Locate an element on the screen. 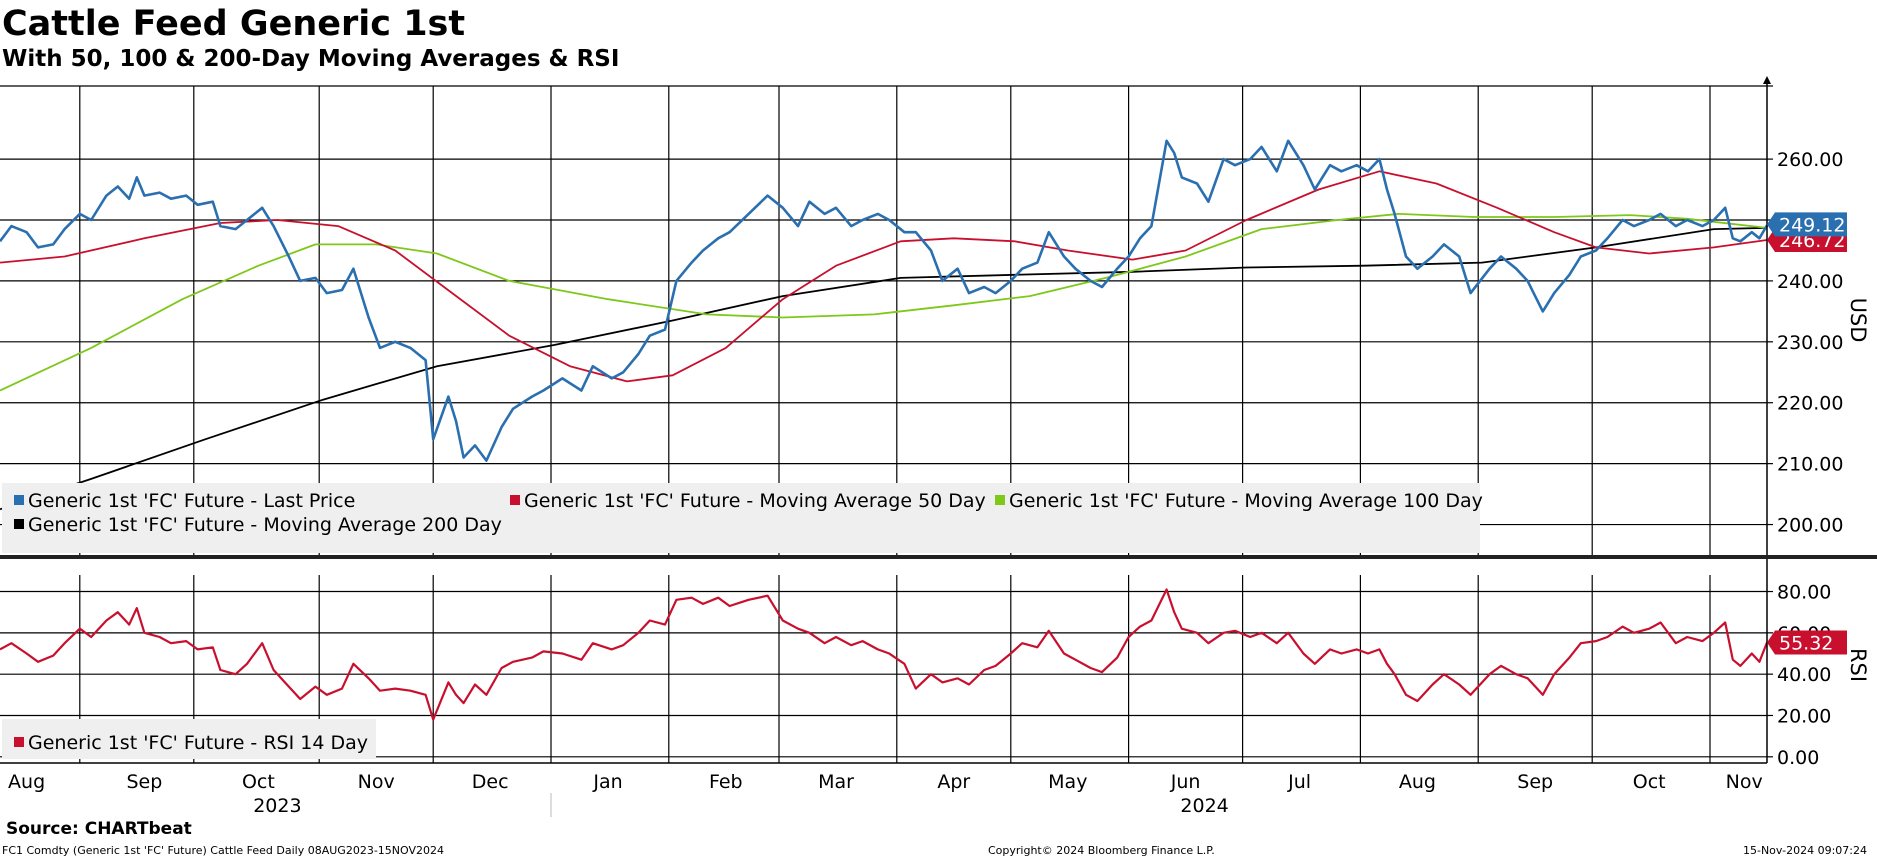 The image size is (1877, 859). copyright-notice: Copyright© 2024 Bloomberg Finance L.P. is located at coordinates (1101, 850).